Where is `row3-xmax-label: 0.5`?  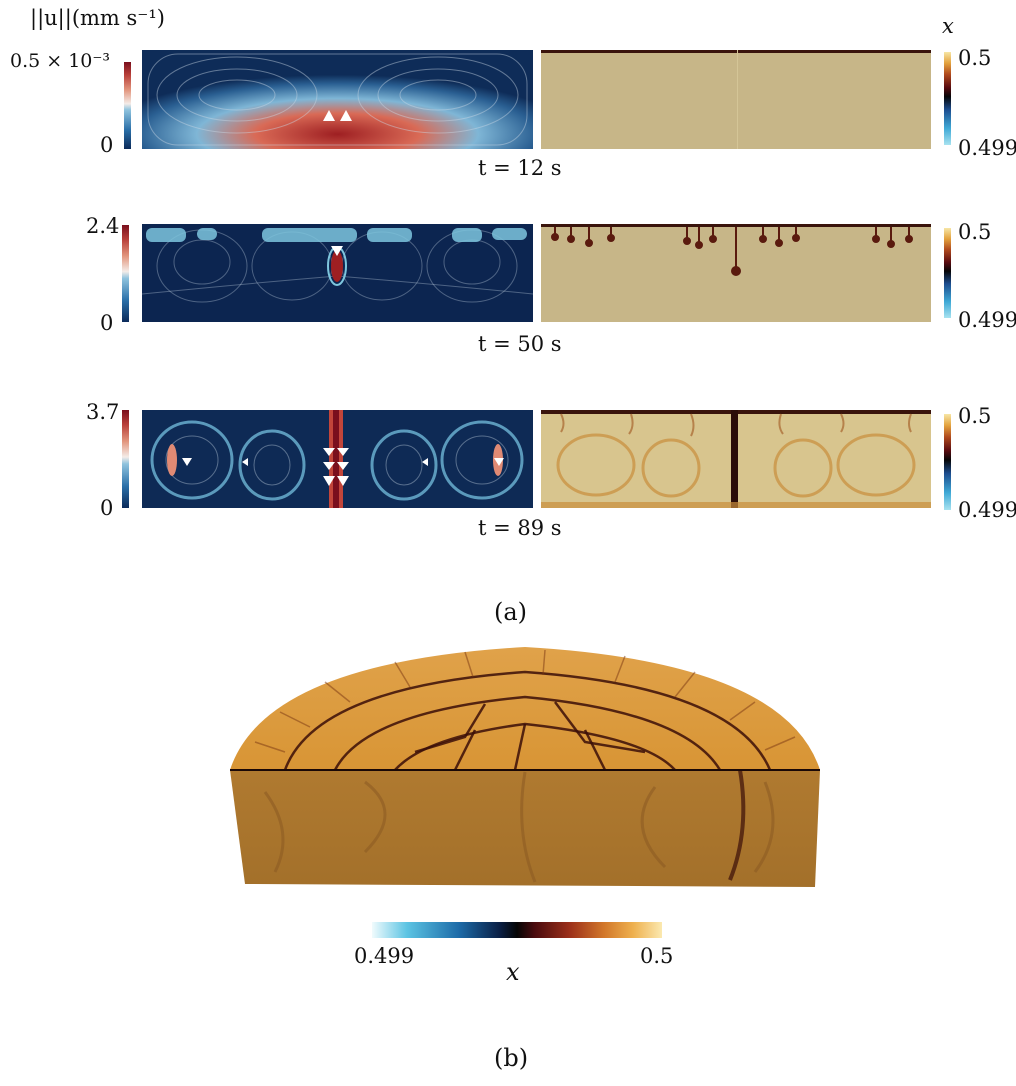 row3-xmax-label: 0.5 is located at coordinates (975, 416).